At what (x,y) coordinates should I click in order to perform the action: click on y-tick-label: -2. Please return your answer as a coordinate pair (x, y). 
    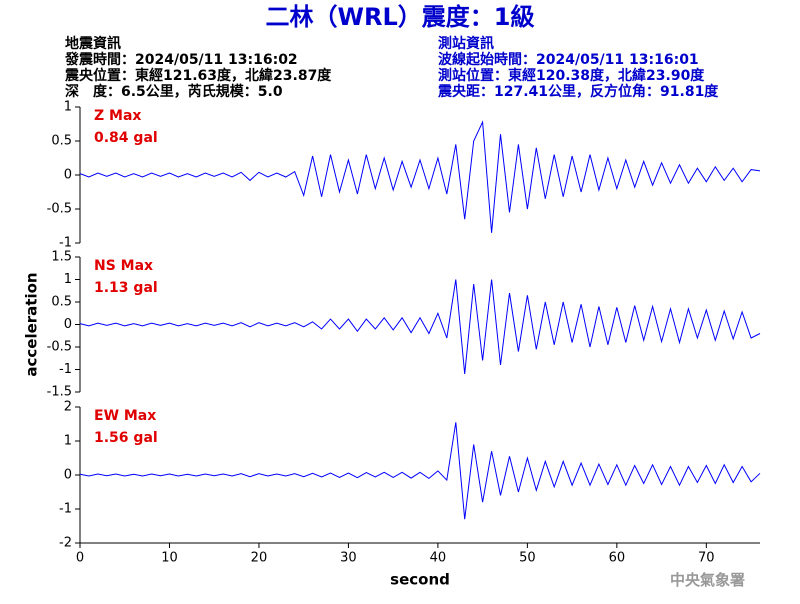
    Looking at the image, I should click on (65, 543).